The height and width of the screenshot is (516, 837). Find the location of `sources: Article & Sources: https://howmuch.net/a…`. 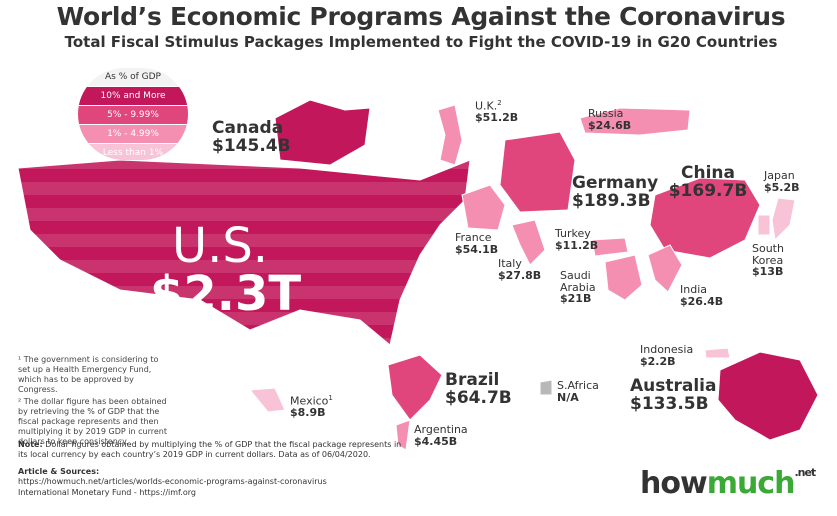

sources: Article & Sources: https://howmuch.net/a… is located at coordinates (228, 482).